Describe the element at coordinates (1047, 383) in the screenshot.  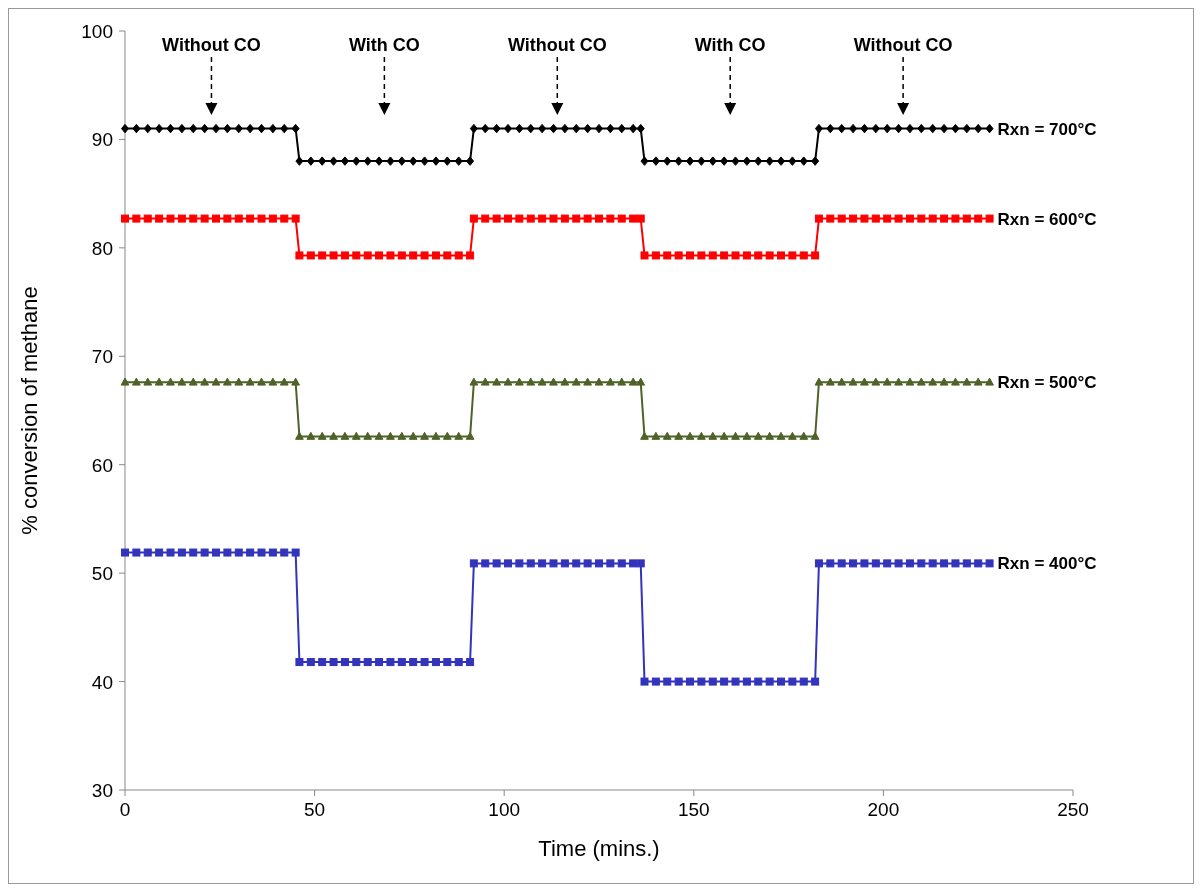
I see `series-label: Rxn = 500°C` at that location.